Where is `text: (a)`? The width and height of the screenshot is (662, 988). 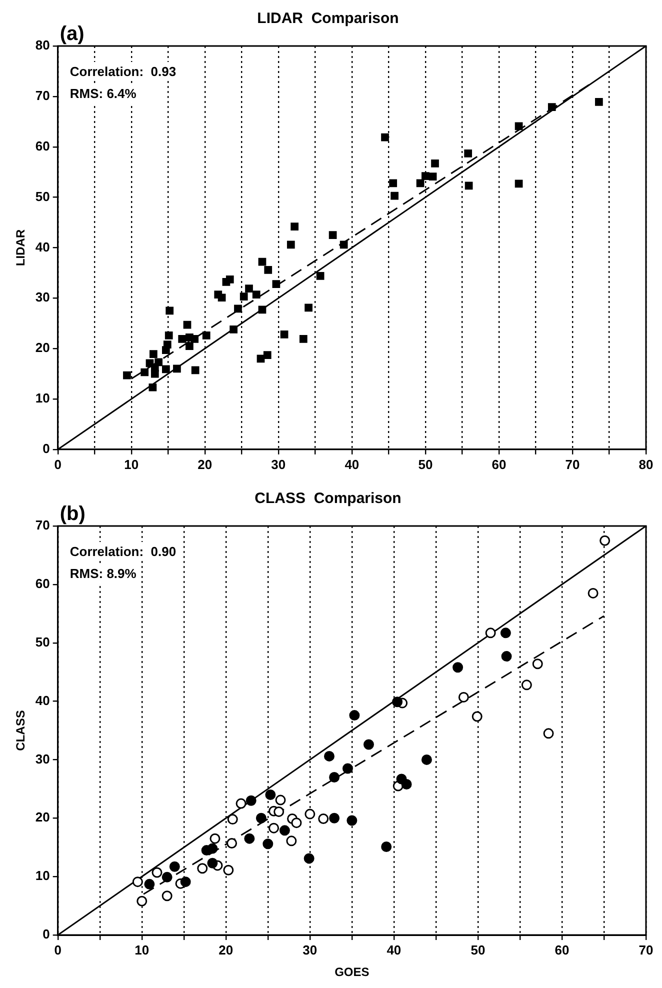 text: (a) is located at coordinates (72, 34).